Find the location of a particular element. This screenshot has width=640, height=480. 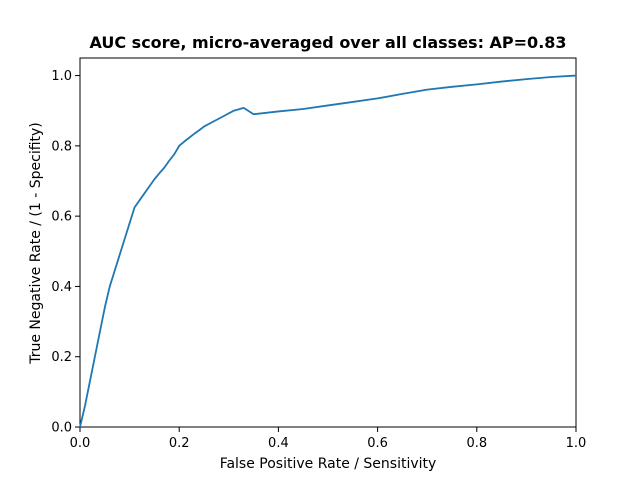

x-tick-label: 0.8 is located at coordinates (476, 443).